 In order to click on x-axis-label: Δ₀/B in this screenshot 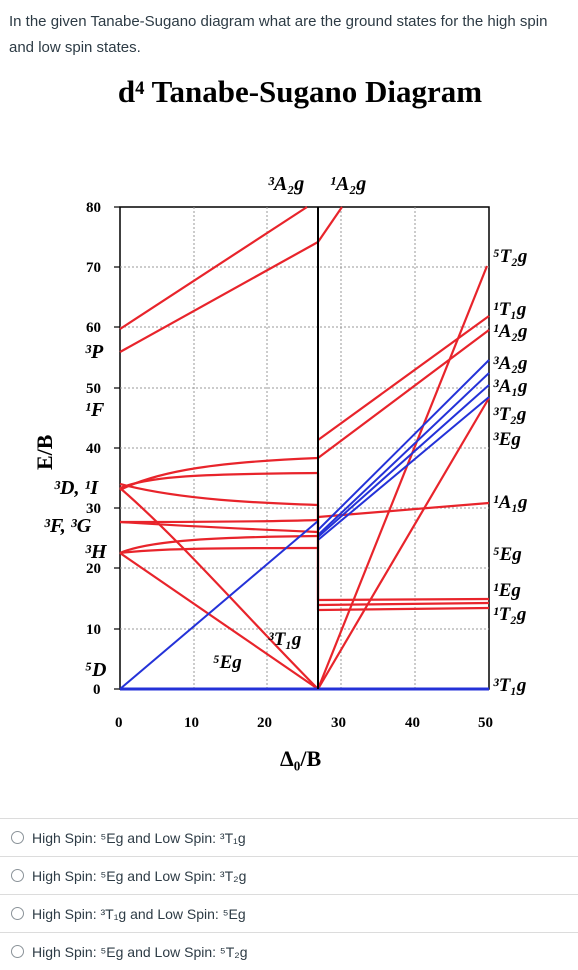, I will do `click(301, 758)`.